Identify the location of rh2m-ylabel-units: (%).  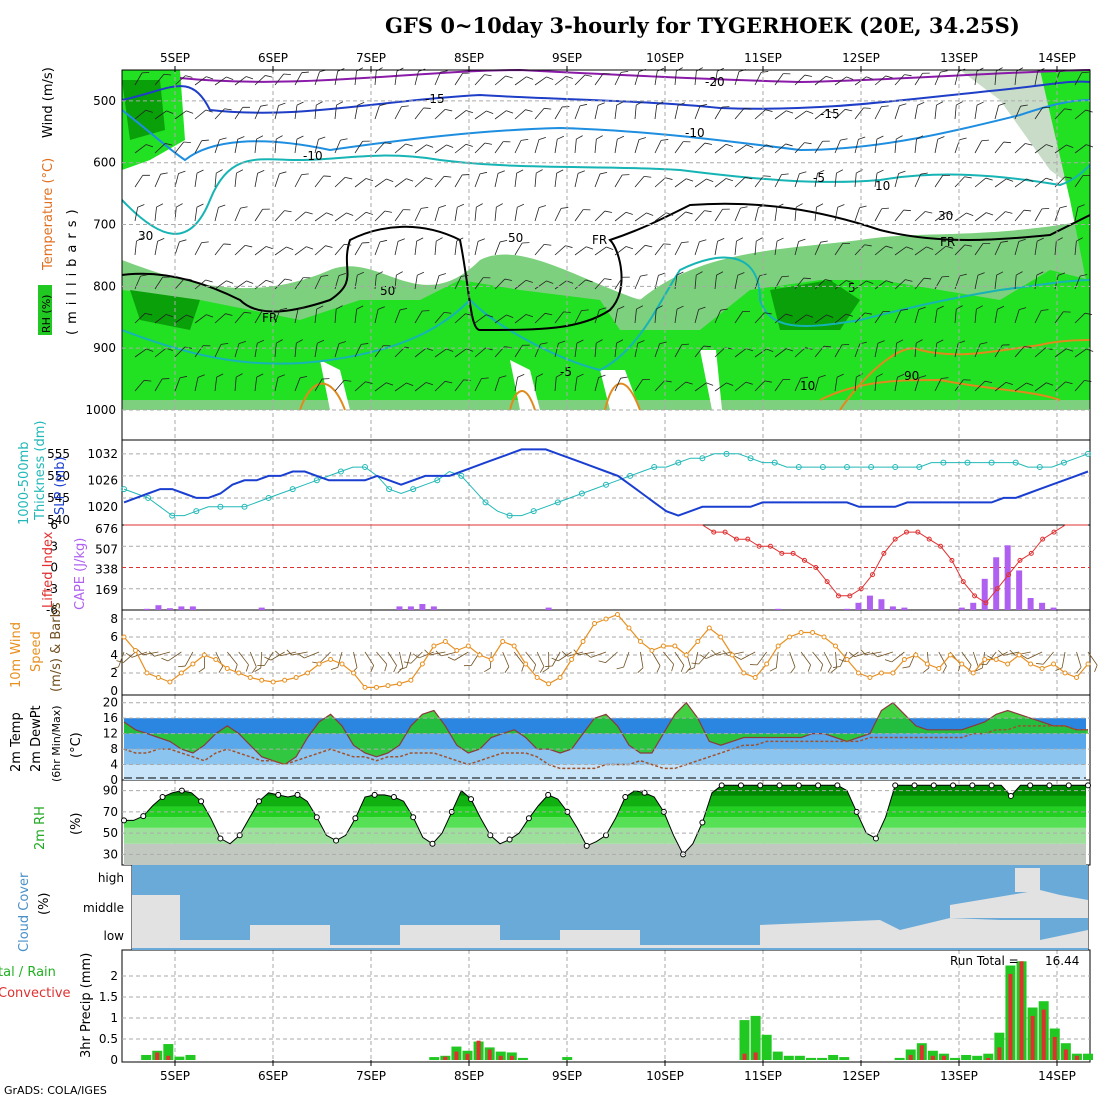
(76, 824).